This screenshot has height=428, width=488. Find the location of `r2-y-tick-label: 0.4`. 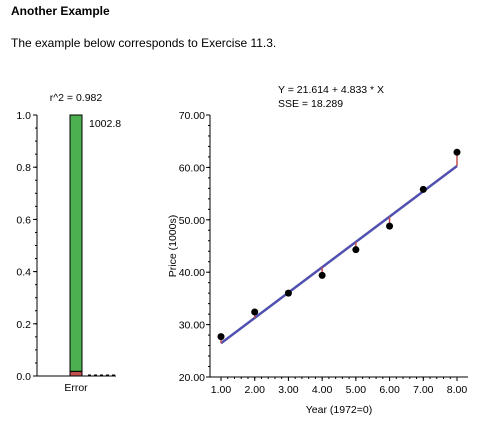

r2-y-tick-label: 0.4 is located at coordinates (23, 273).